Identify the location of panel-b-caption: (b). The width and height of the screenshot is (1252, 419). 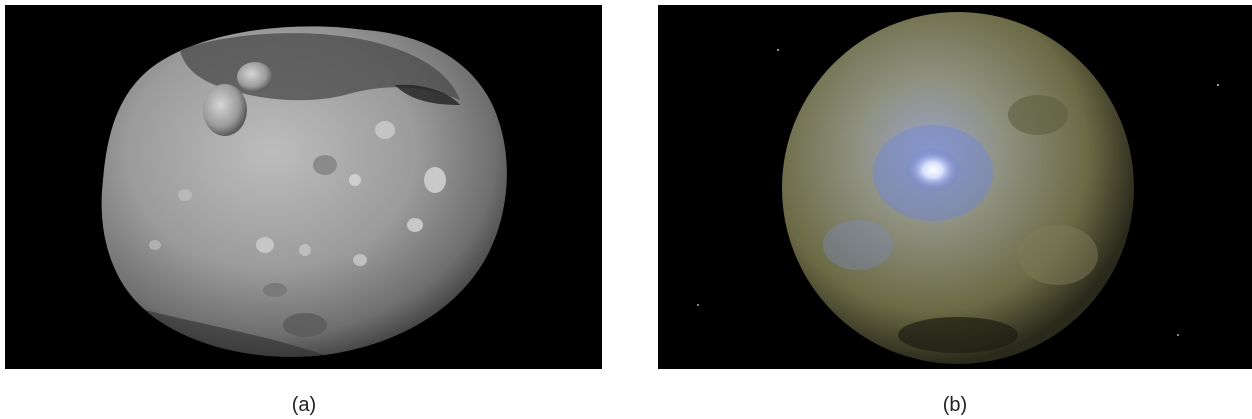
(955, 405).